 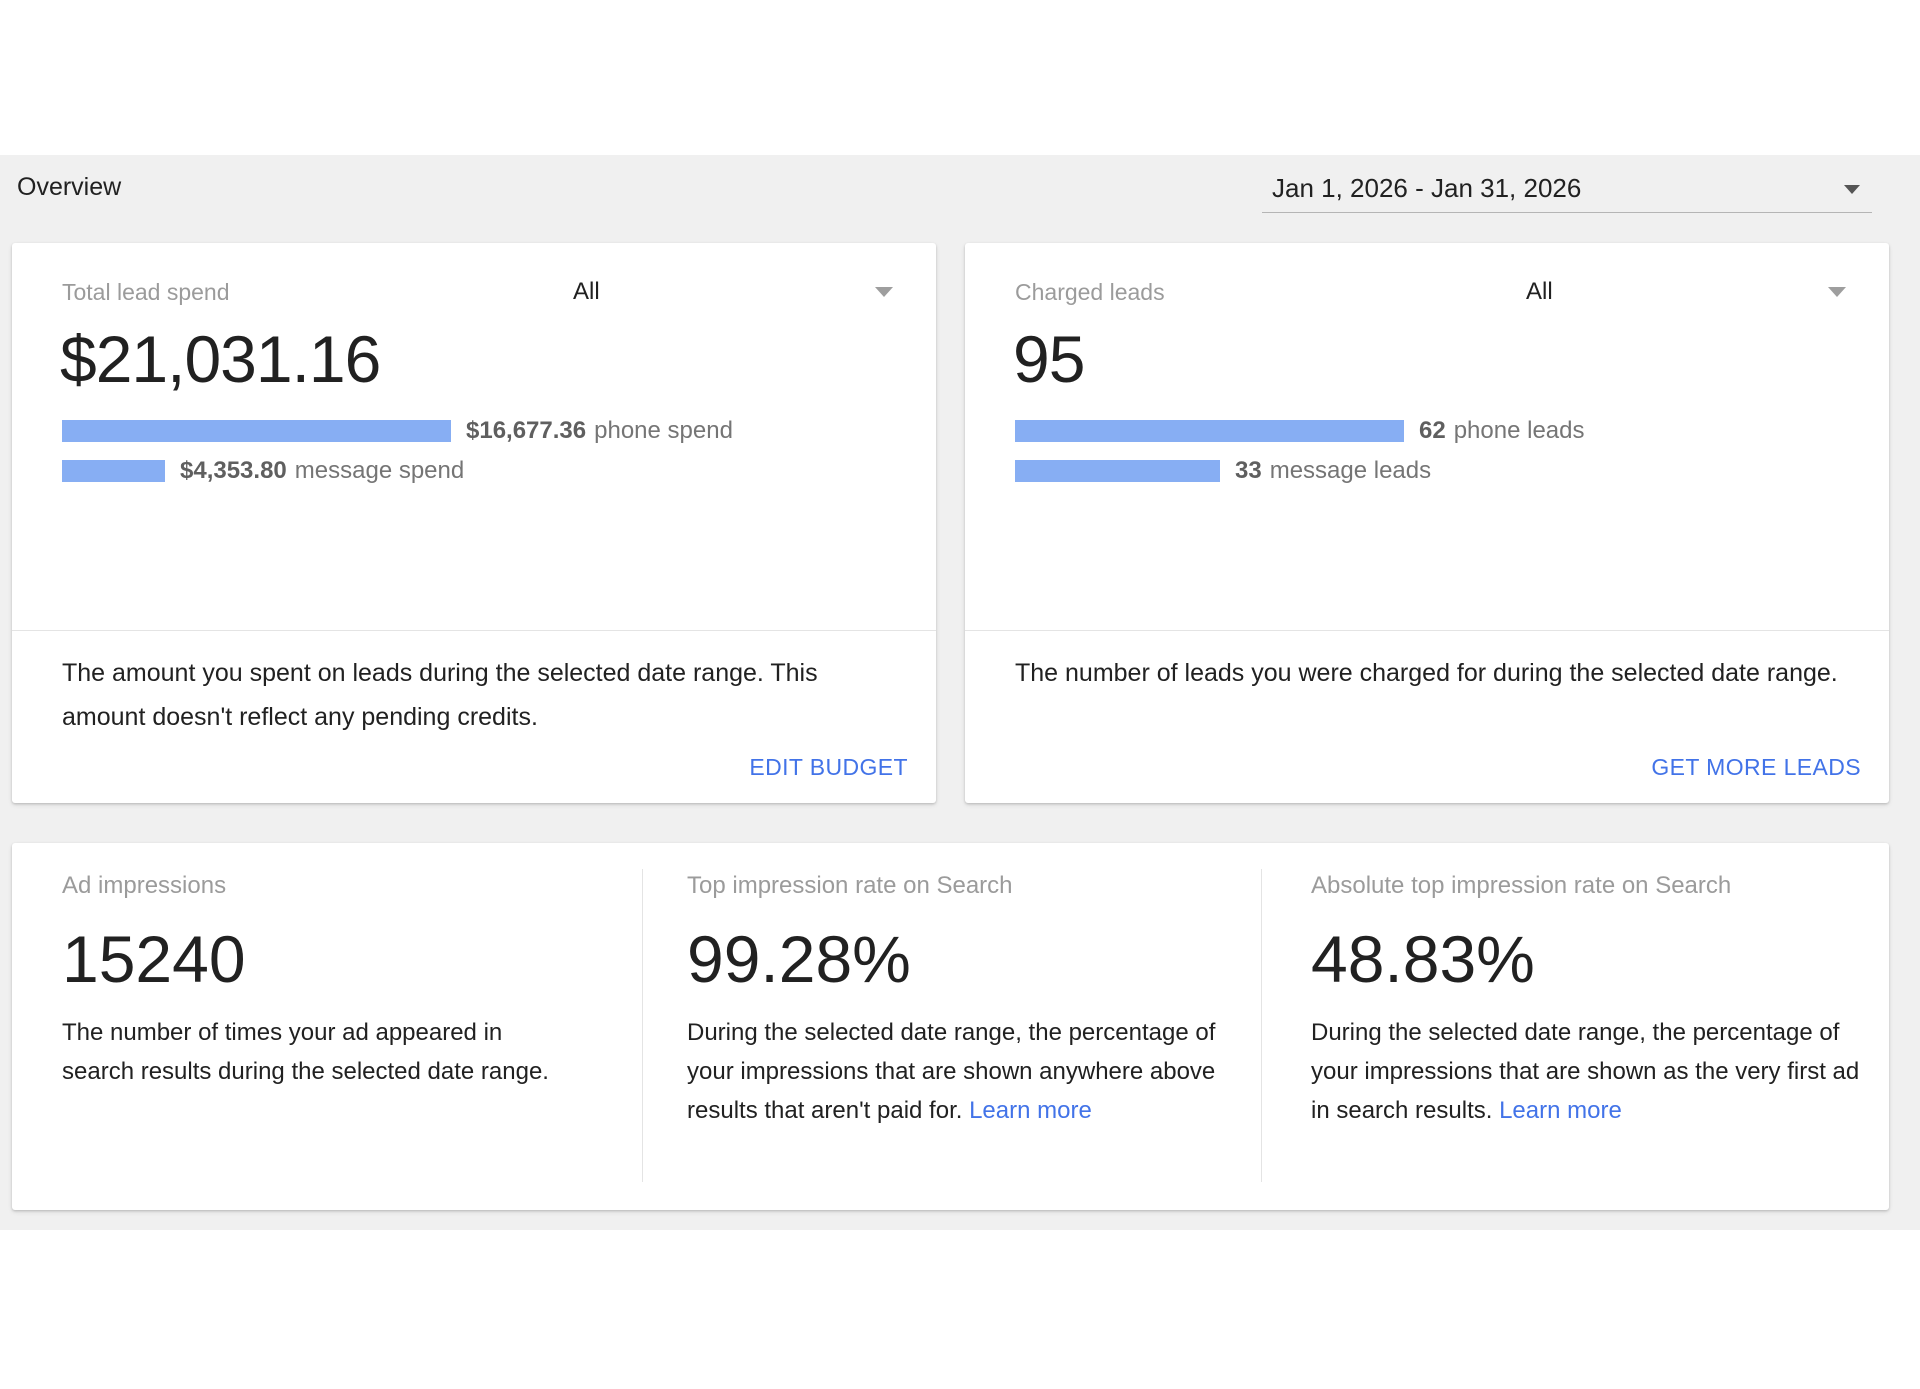 I want to click on stat-title: Absolute top impression rate on Search, so click(x=1521, y=885).